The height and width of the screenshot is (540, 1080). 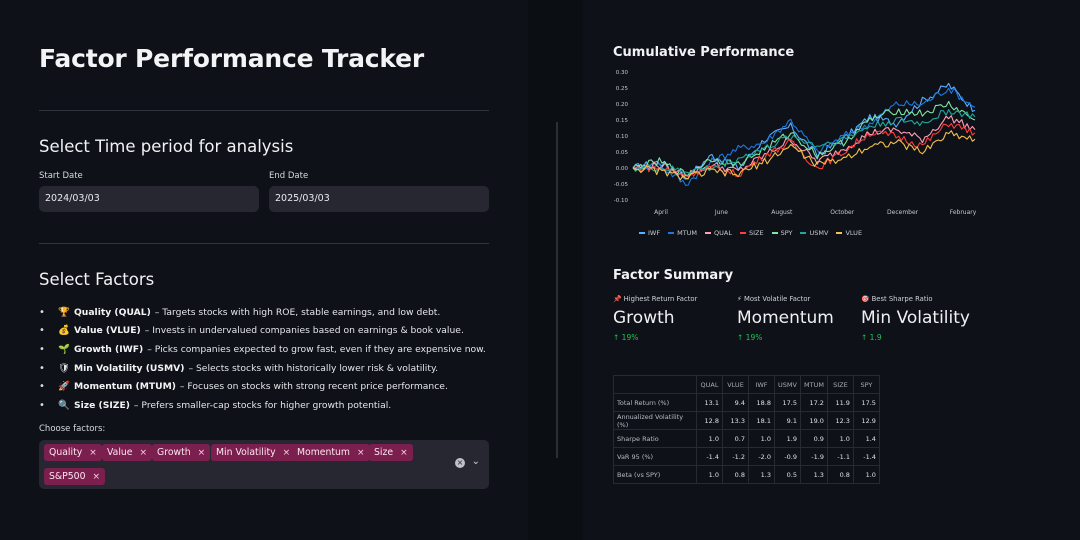 What do you see at coordinates (735, 402) in the screenshot?
I see `table-cell: 9.4` at bounding box center [735, 402].